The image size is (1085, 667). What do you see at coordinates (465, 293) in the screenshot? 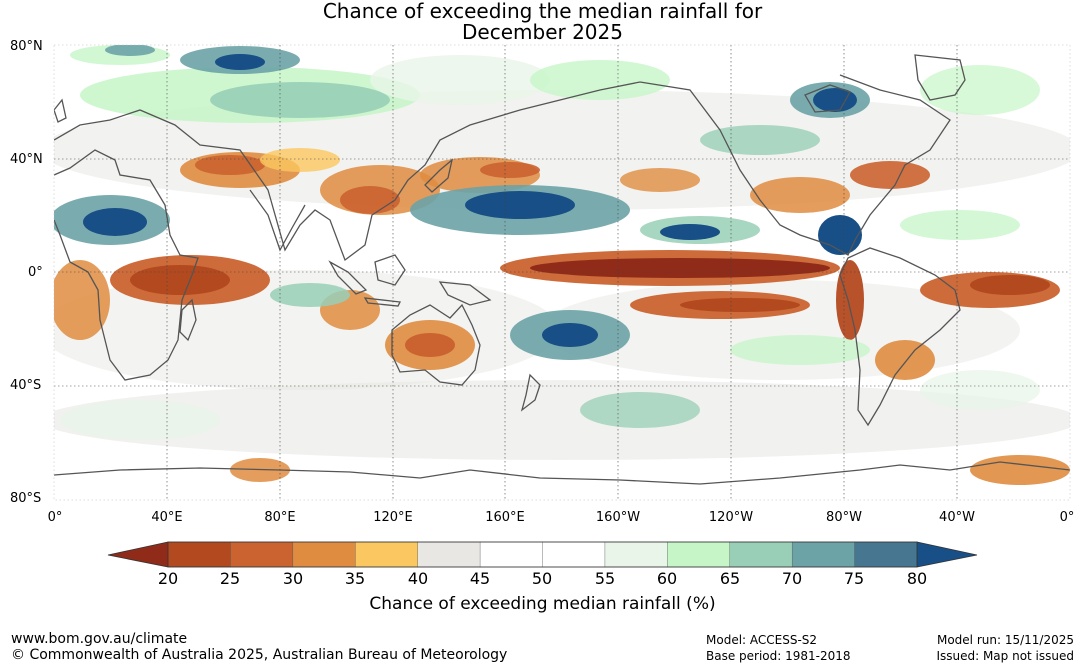
I see `new-guinea-coastline` at bounding box center [465, 293].